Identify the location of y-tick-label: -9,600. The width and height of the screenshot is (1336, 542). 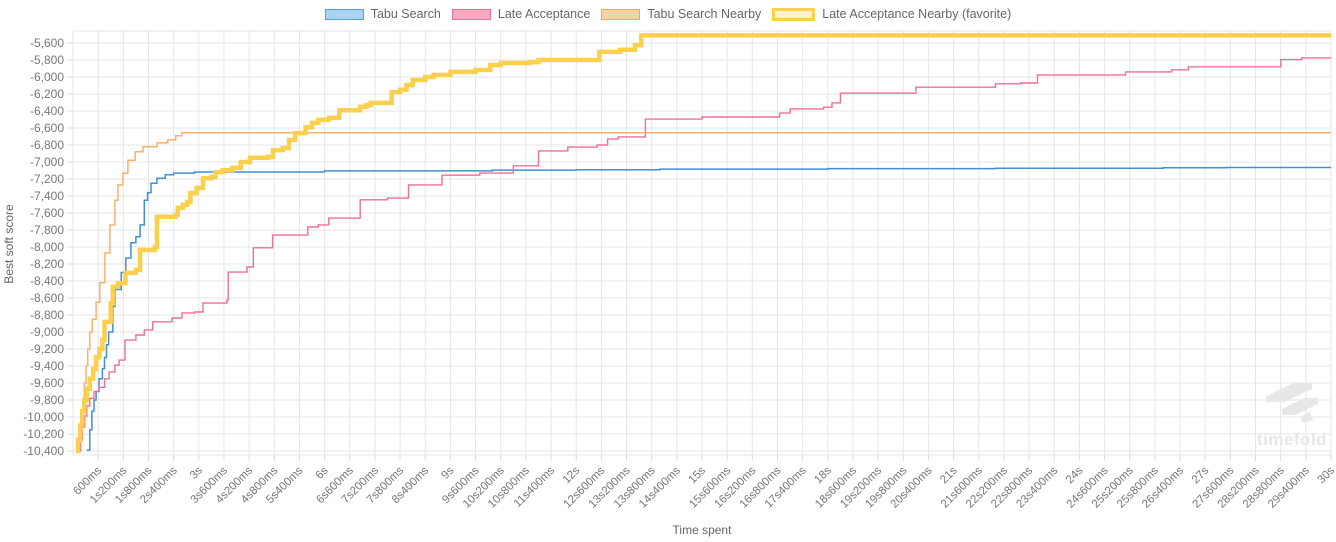
(47, 383).